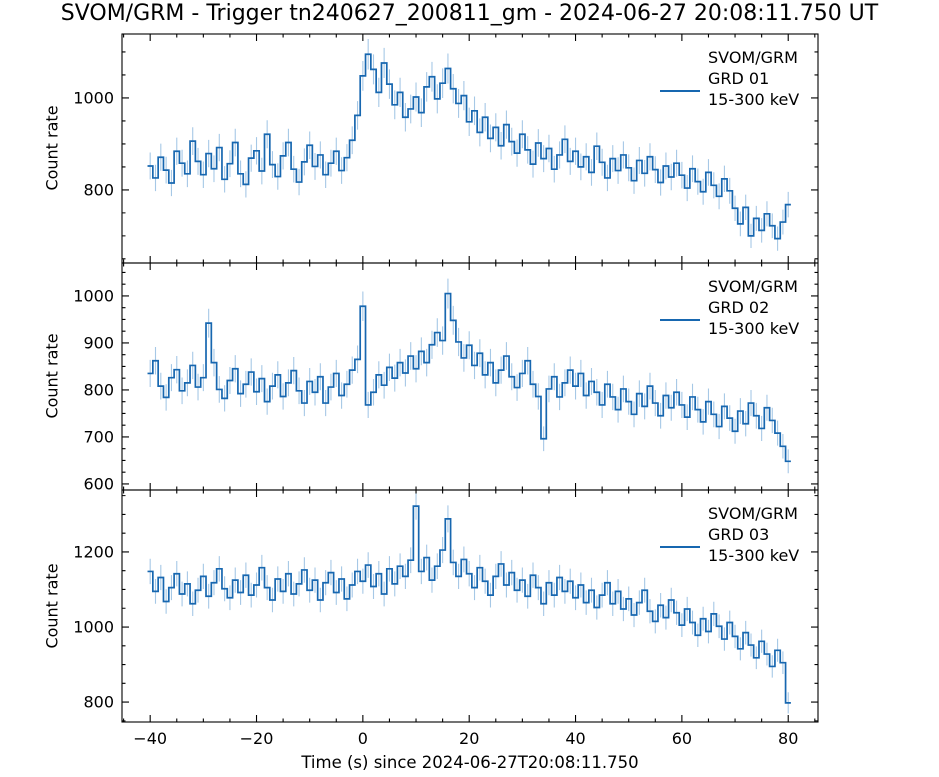 The image size is (939, 777). I want to click on legend-panel2: SVOM/GRM GRD 02 15-300 keV, so click(753, 307).